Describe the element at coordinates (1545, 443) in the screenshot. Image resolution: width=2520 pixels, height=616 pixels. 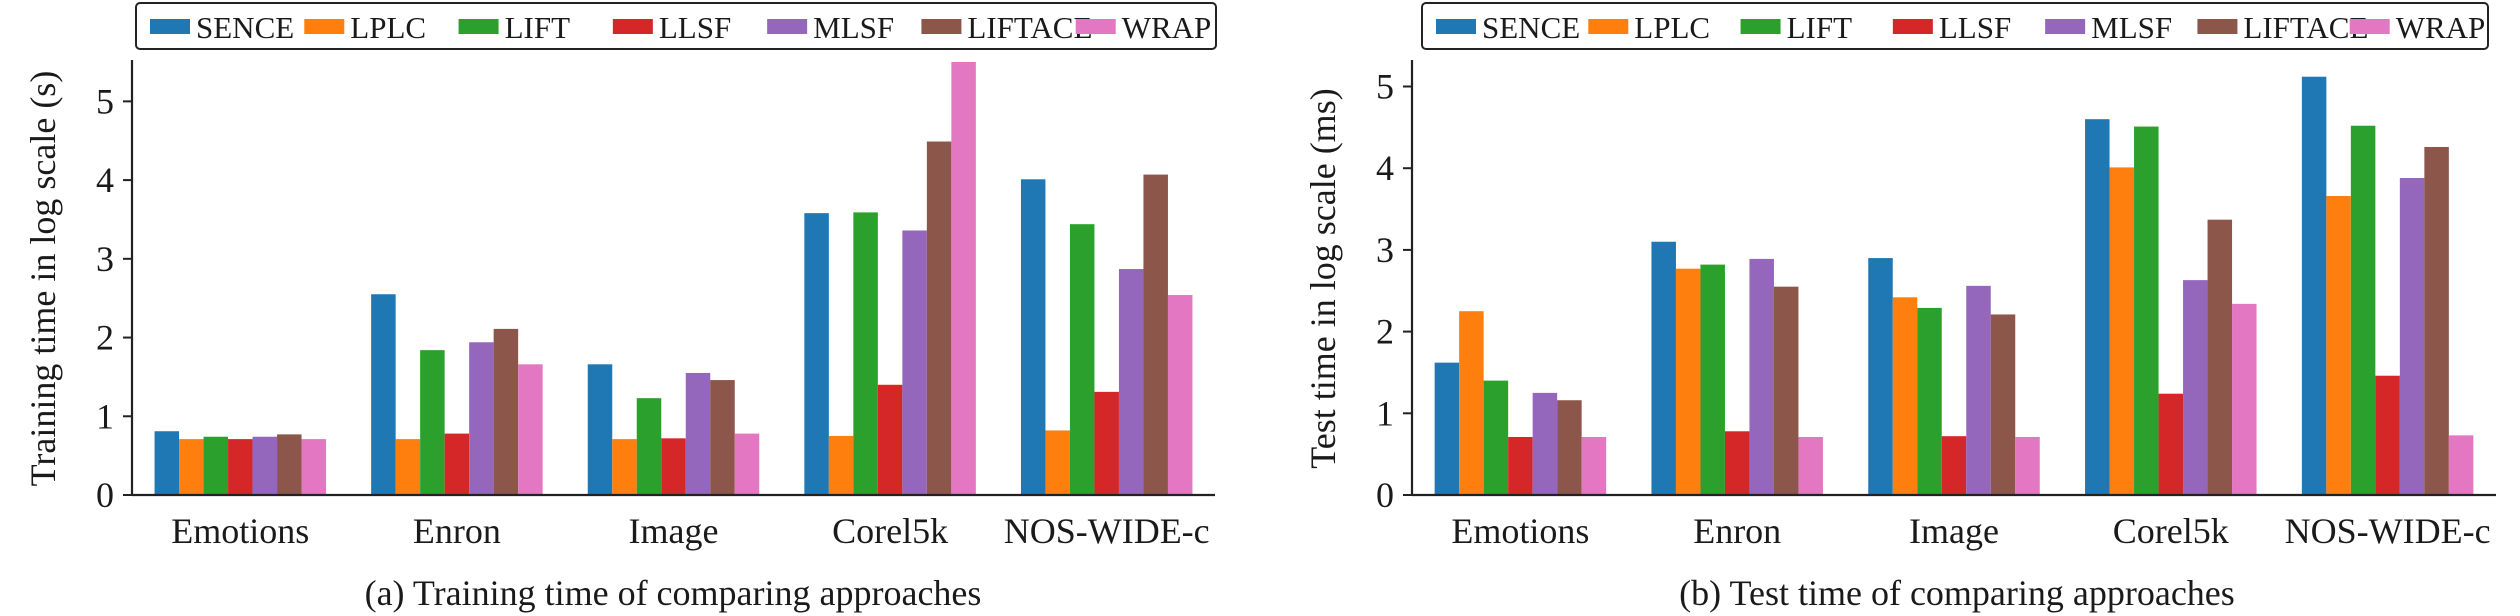
I see `bar-mlsf-emotions` at that location.